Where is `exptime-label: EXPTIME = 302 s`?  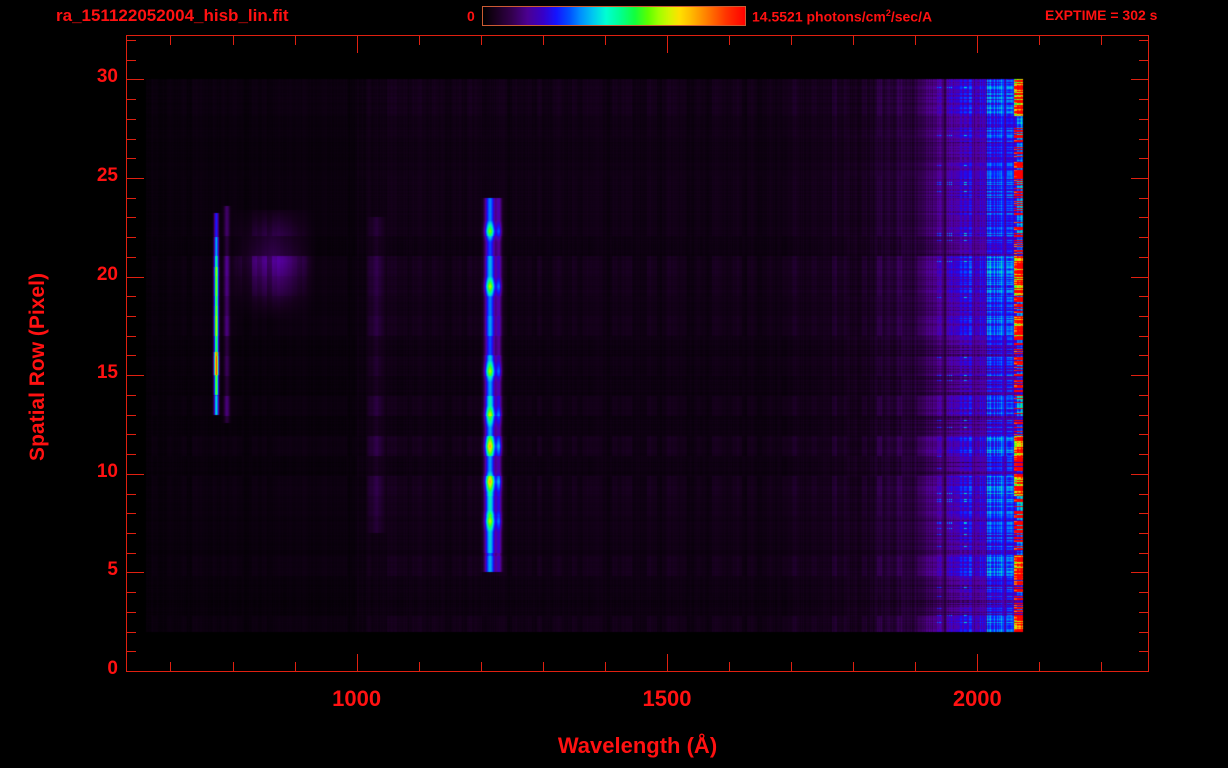 exptime-label: EXPTIME = 302 s is located at coordinates (1101, 15).